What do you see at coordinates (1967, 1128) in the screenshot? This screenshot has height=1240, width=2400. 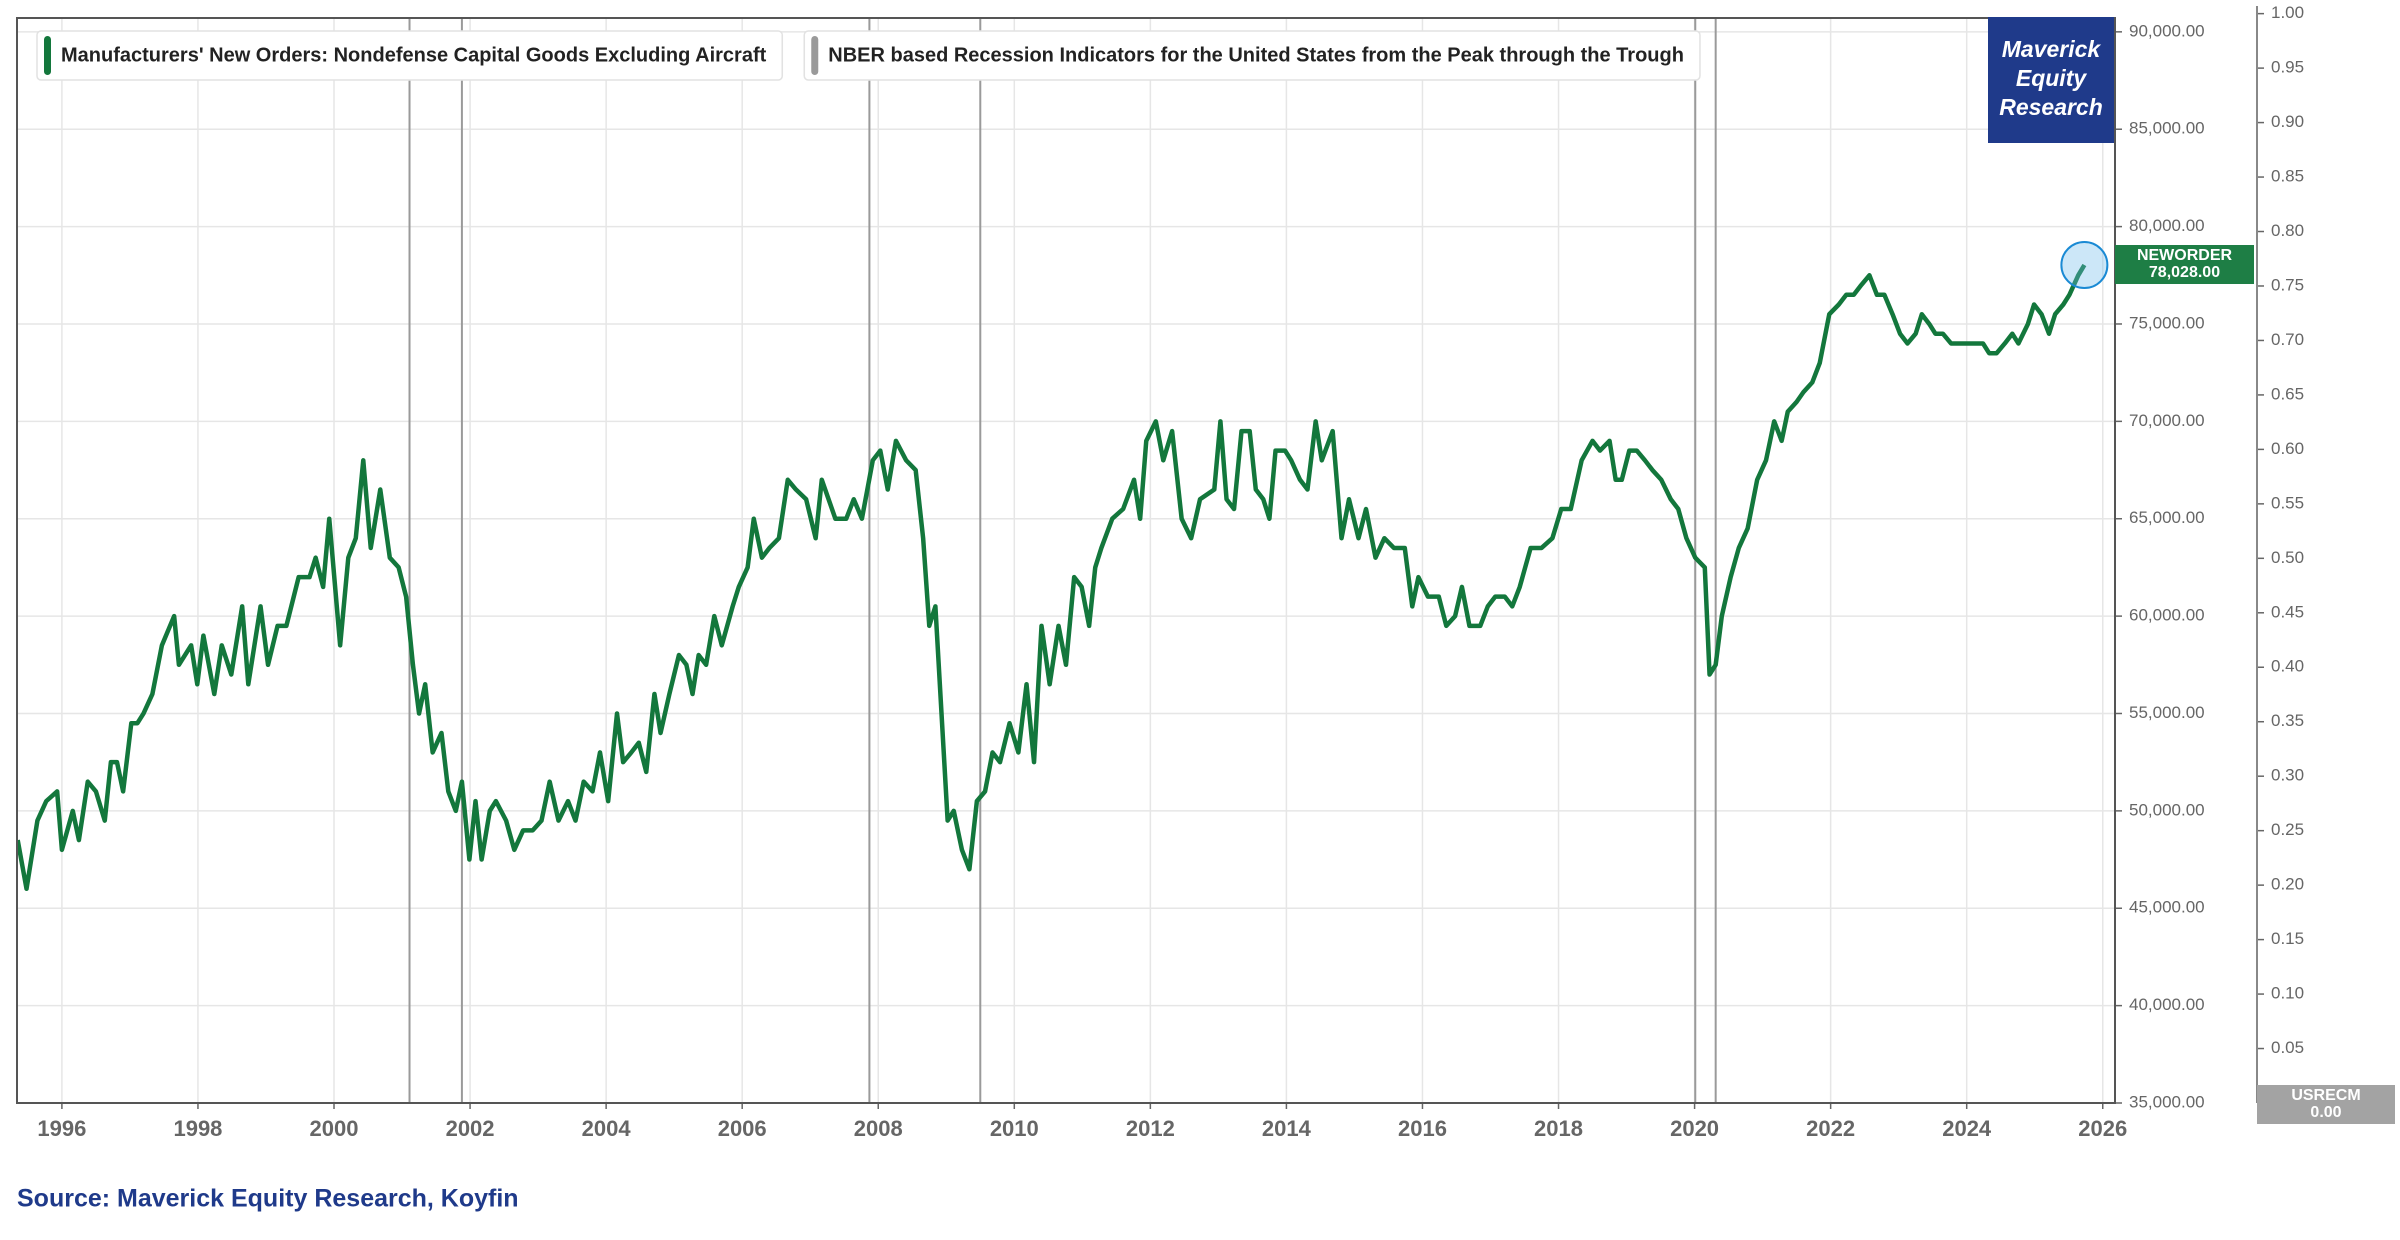 I see `x-tick-label: 2024` at bounding box center [1967, 1128].